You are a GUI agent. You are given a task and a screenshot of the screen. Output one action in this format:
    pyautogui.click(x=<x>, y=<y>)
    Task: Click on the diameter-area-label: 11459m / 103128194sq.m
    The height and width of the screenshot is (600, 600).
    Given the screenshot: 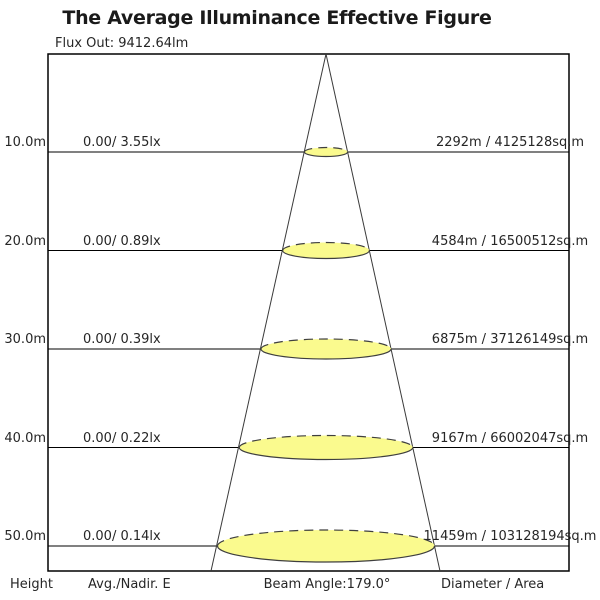 What is the action you would take?
    pyautogui.click(x=510, y=536)
    